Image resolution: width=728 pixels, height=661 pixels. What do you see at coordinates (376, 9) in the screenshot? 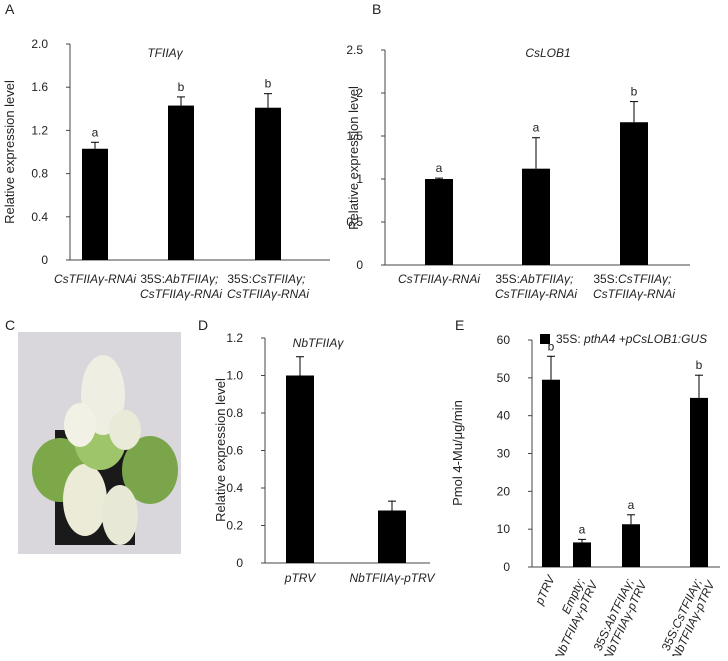
I see `panel-letter: B` at bounding box center [376, 9].